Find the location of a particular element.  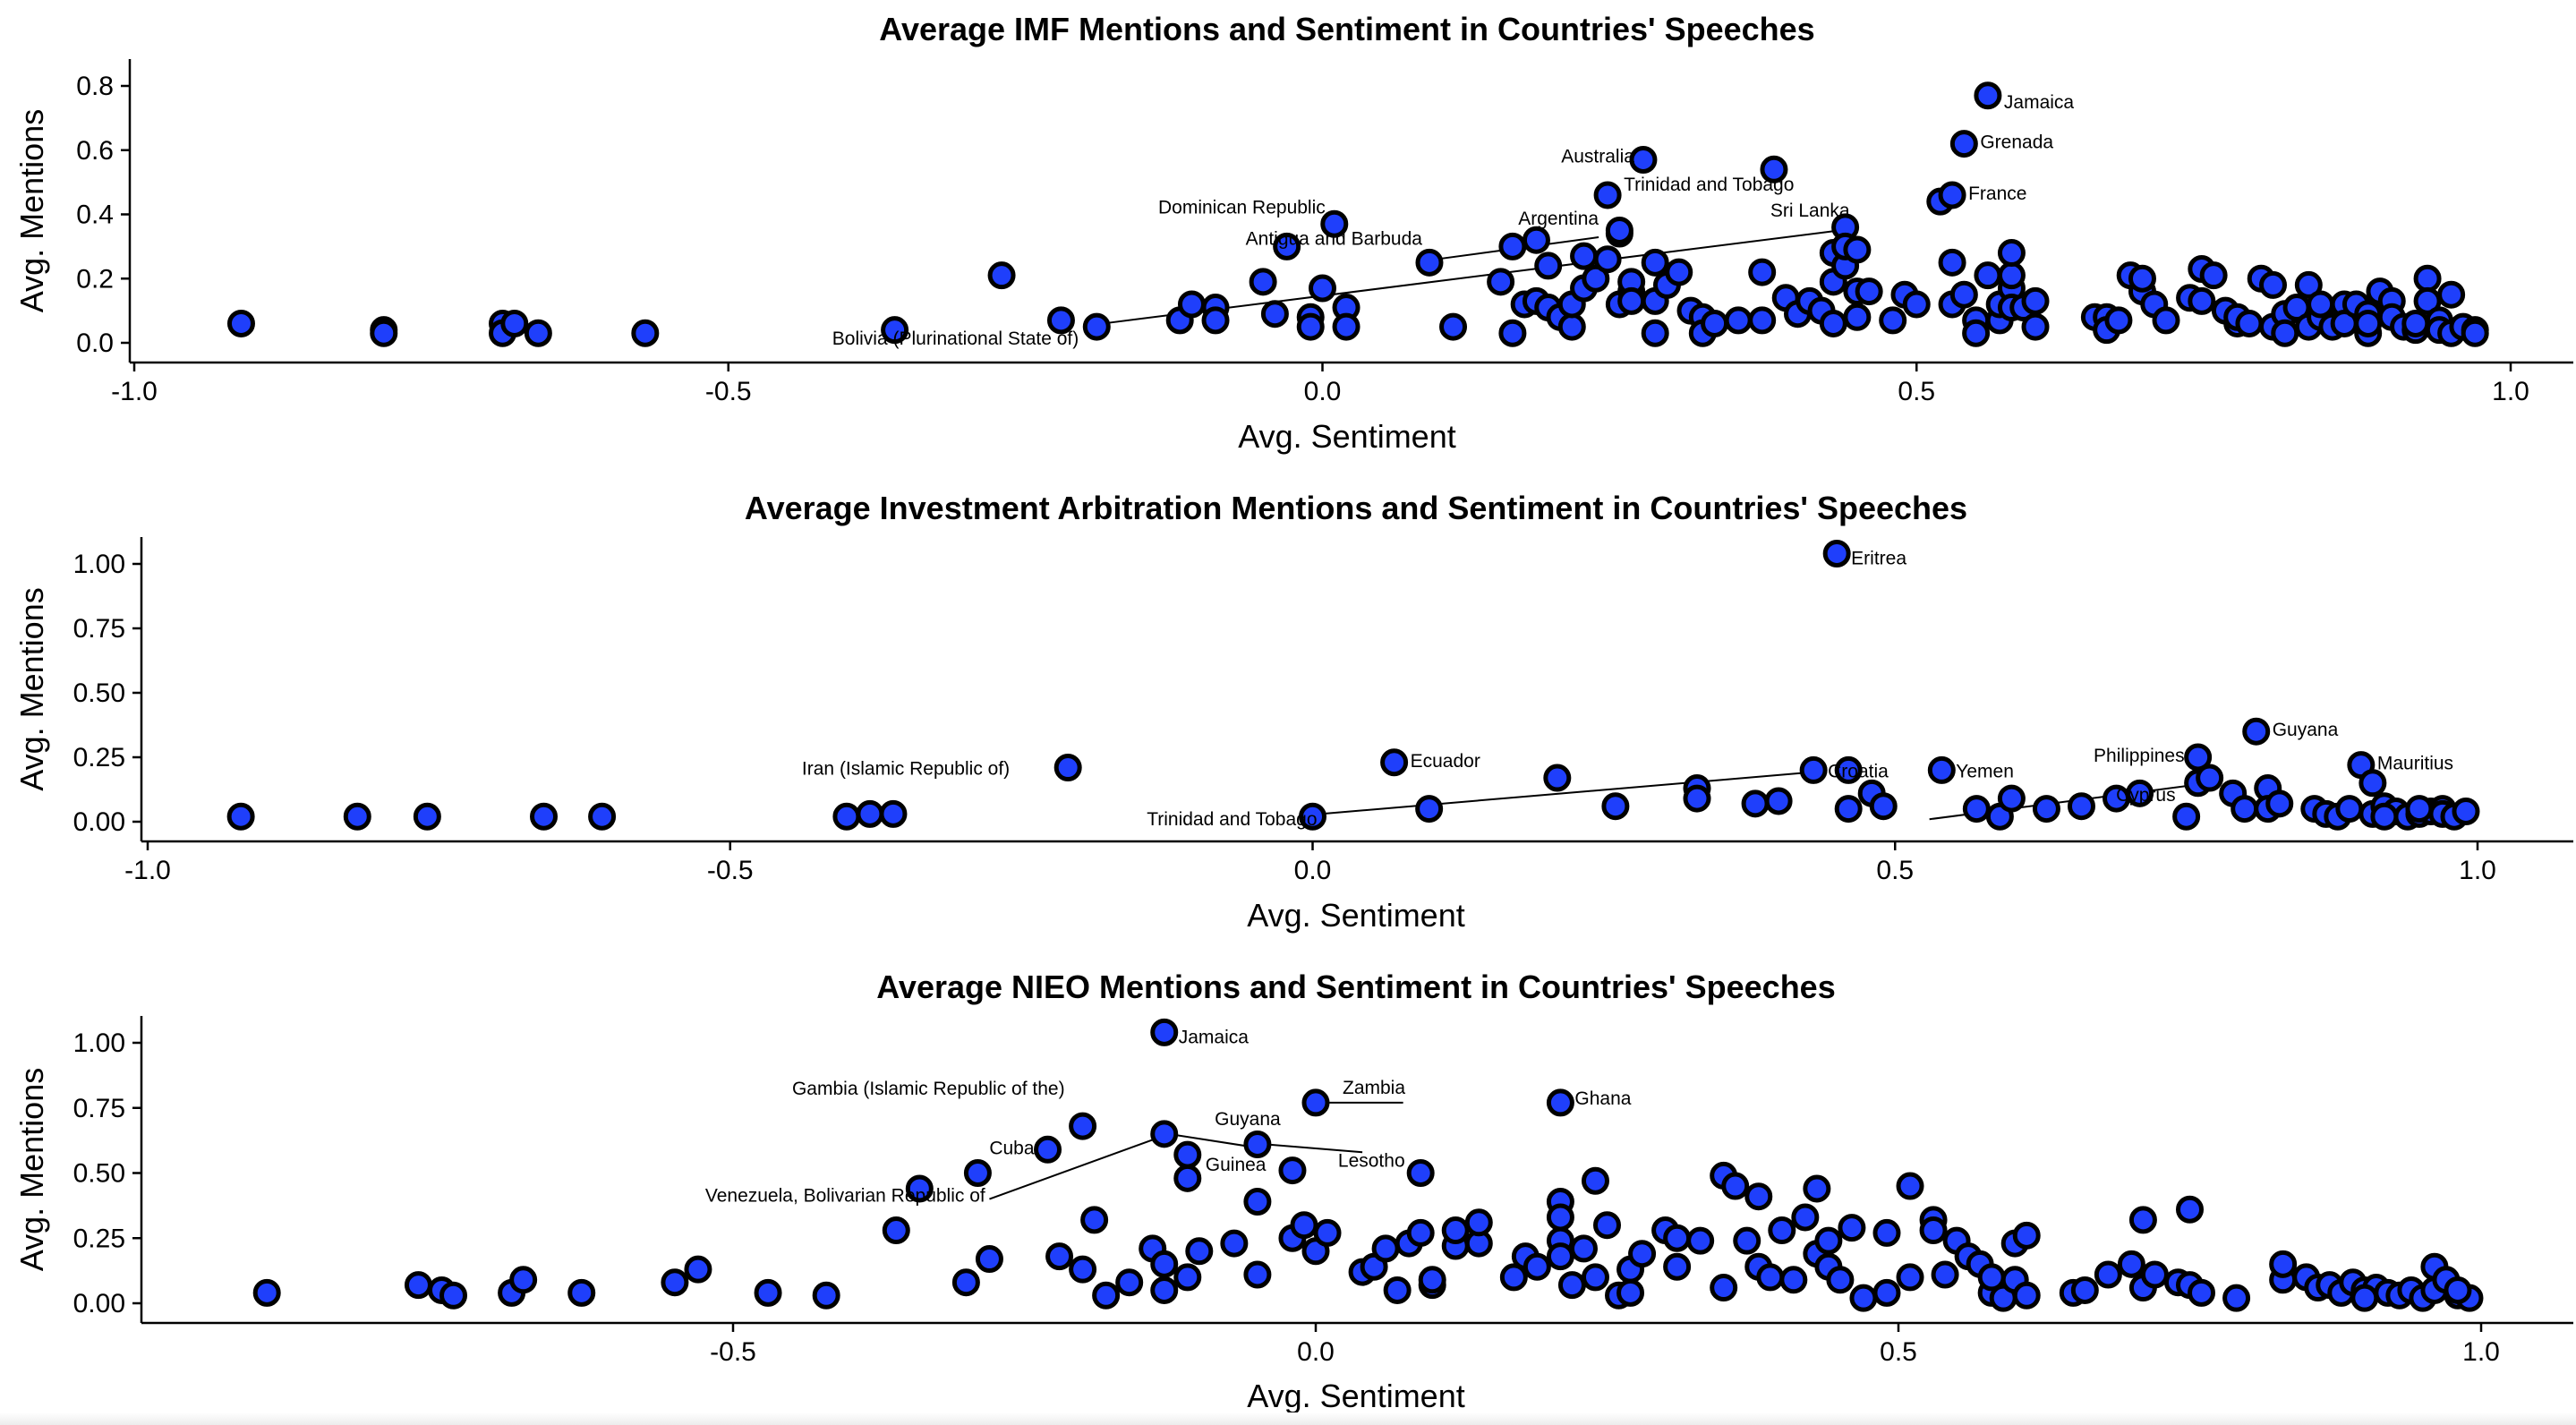

point-label: Argentina is located at coordinates (1558, 219).